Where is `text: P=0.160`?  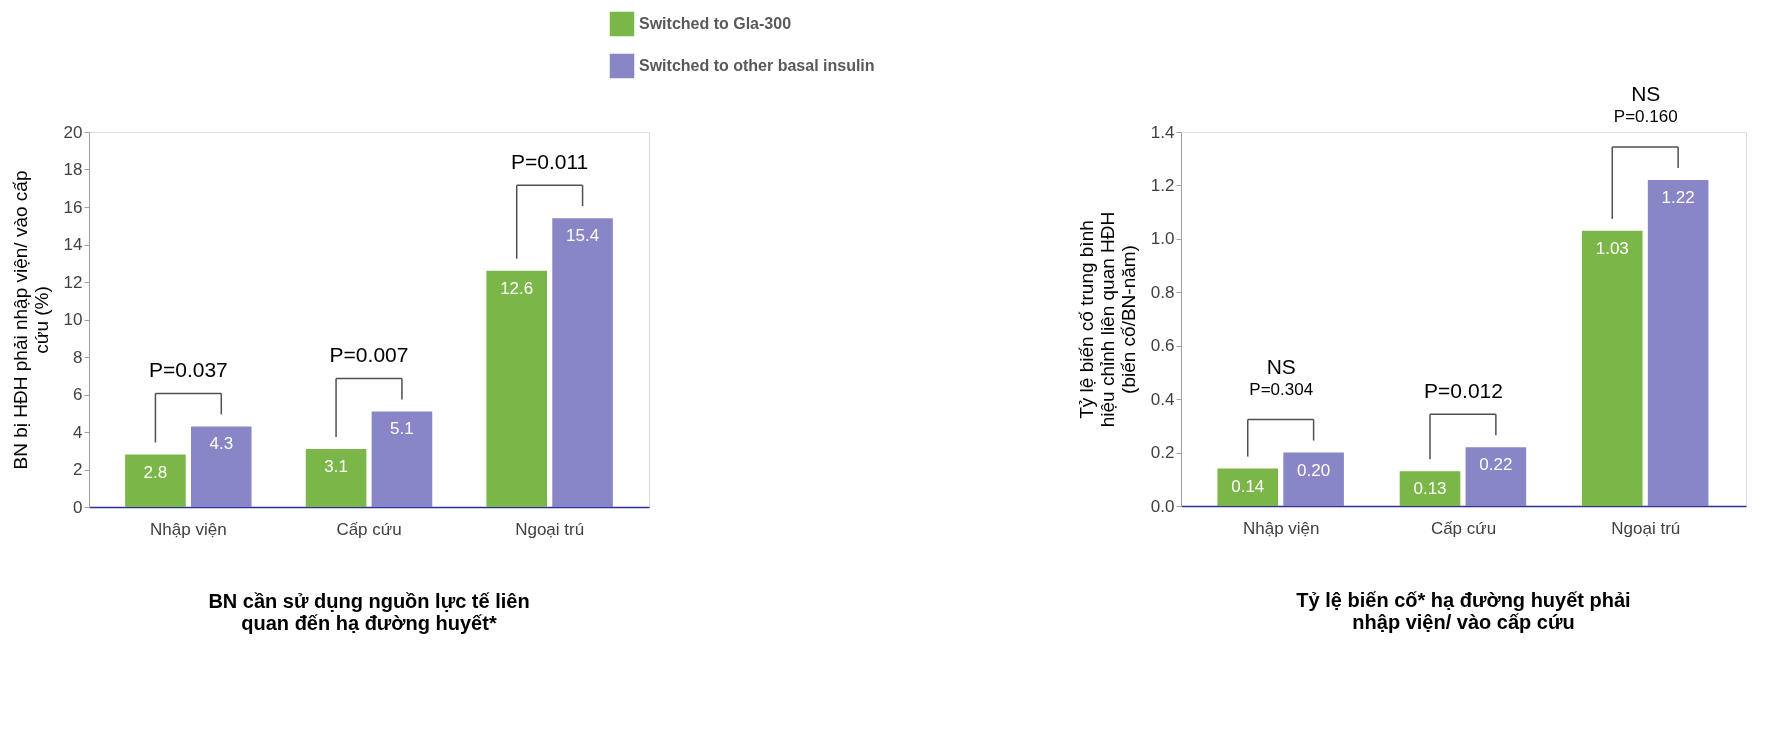
text: P=0.160 is located at coordinates (1645, 117).